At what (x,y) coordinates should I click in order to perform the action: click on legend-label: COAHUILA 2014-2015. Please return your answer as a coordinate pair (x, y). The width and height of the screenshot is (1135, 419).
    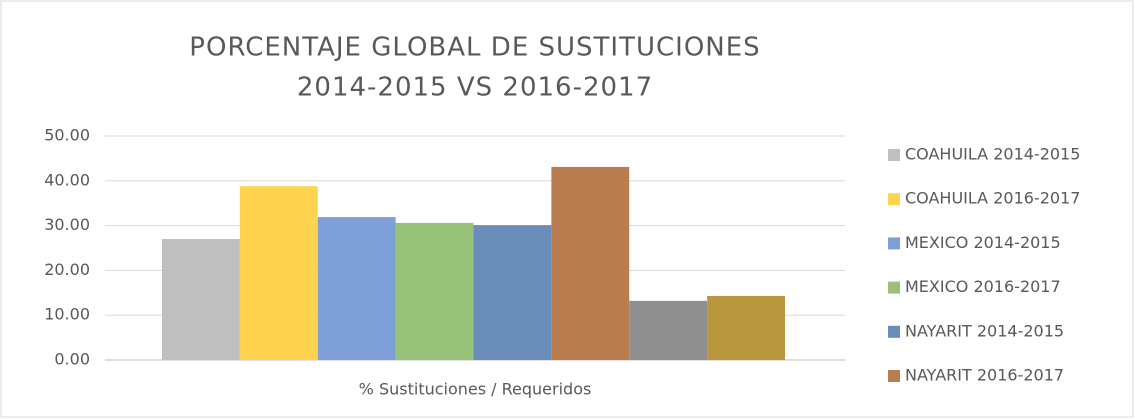
    Looking at the image, I should click on (992, 154).